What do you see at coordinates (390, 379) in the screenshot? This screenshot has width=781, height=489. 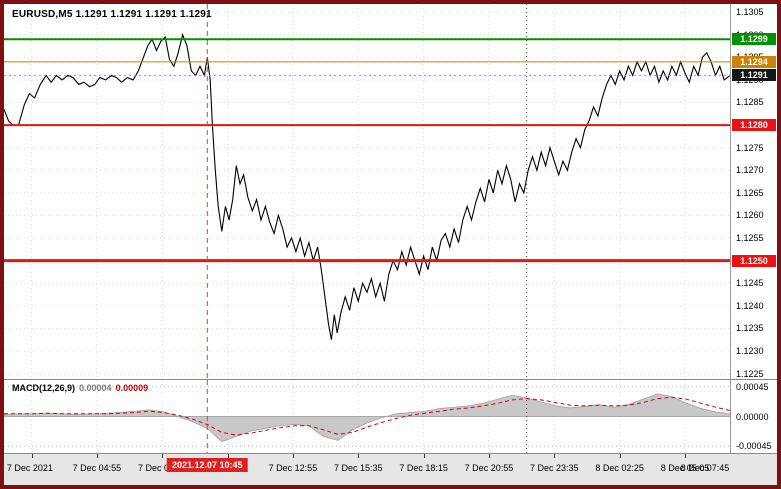 I see `panel-separator` at bounding box center [390, 379].